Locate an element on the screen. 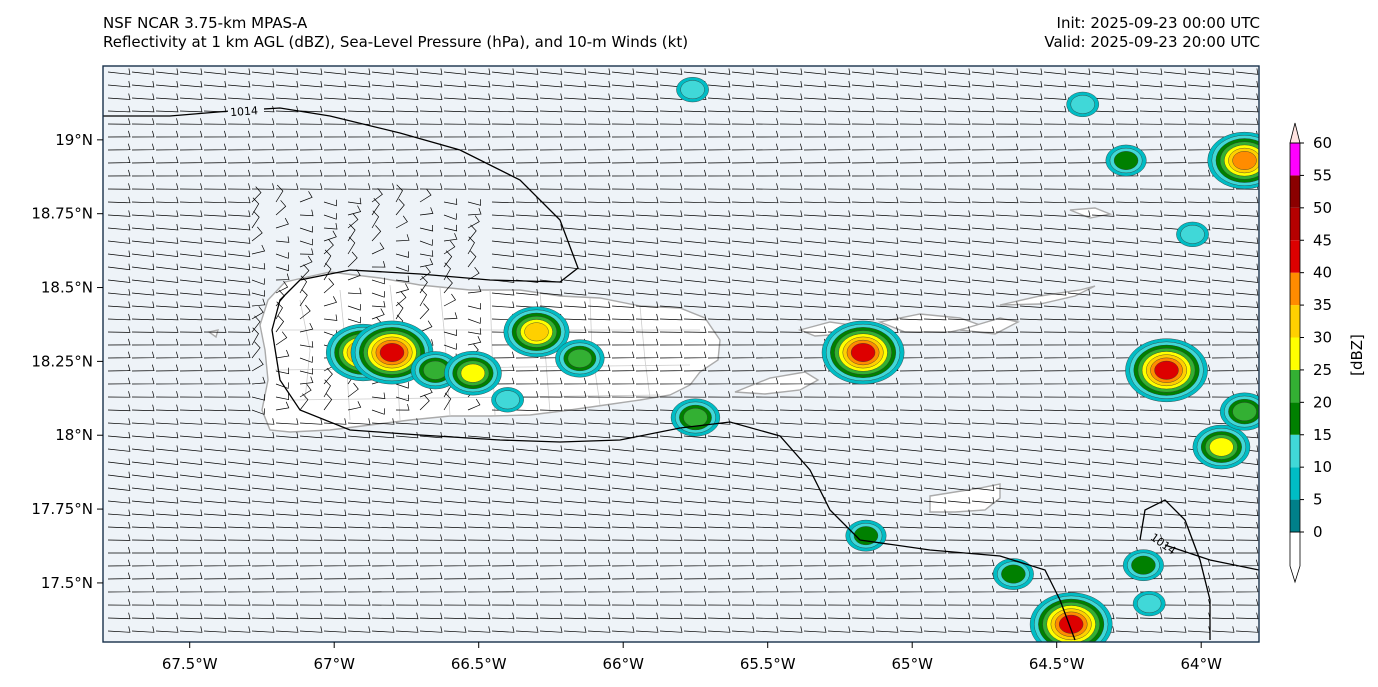  colorbar-tick-label: 20 is located at coordinates (1322, 402).